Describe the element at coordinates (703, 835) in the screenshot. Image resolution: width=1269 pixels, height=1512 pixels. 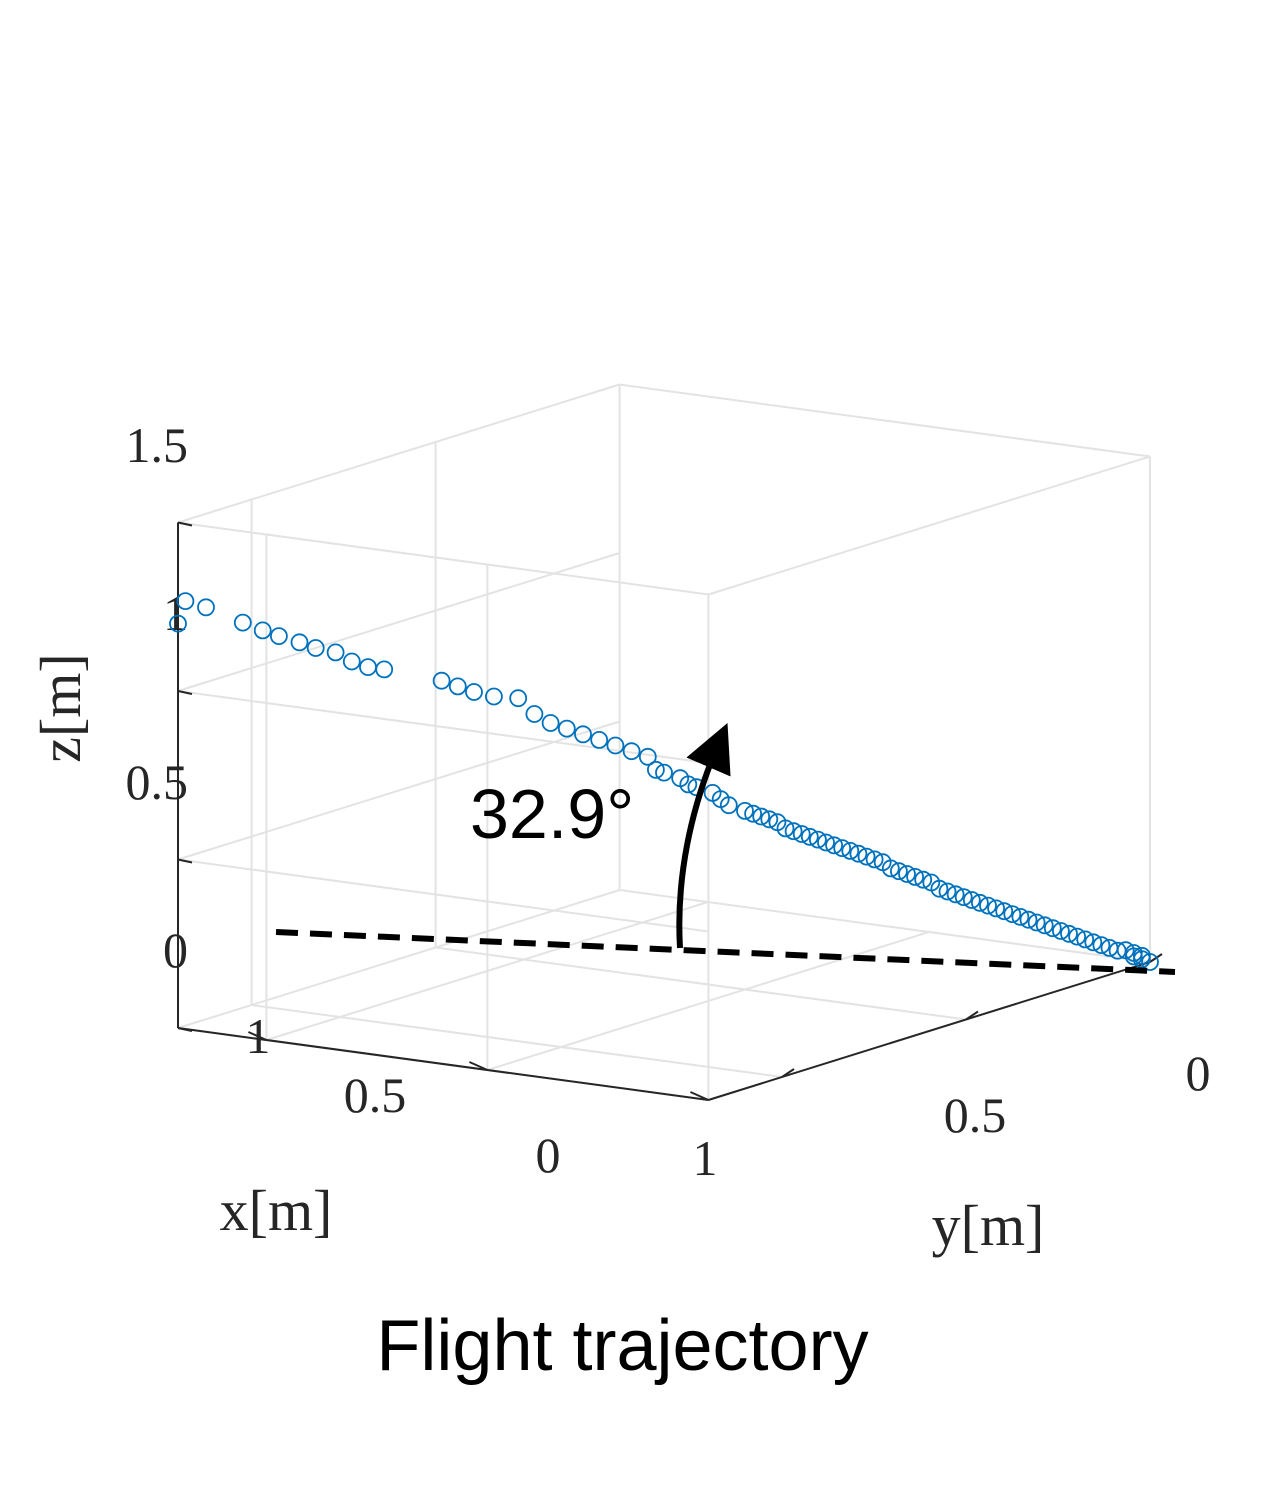
I see `angle-arrow` at that location.